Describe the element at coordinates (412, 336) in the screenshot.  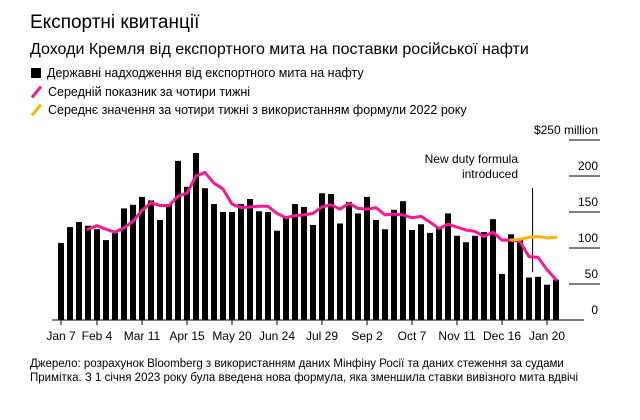
I see `x-tick-label: Oct 7` at that location.